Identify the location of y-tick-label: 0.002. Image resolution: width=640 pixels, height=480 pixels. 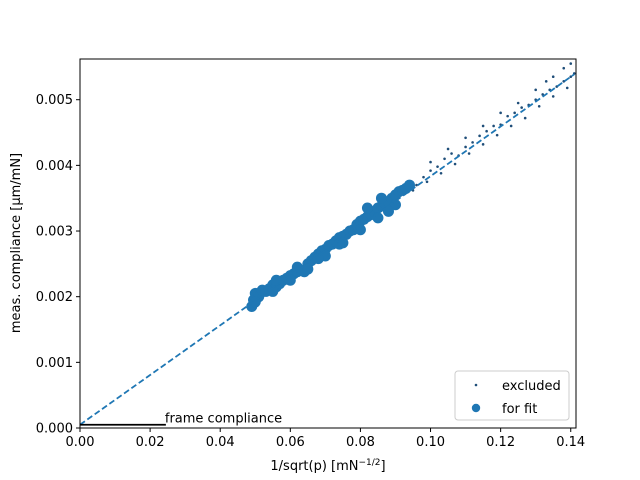
(54, 297).